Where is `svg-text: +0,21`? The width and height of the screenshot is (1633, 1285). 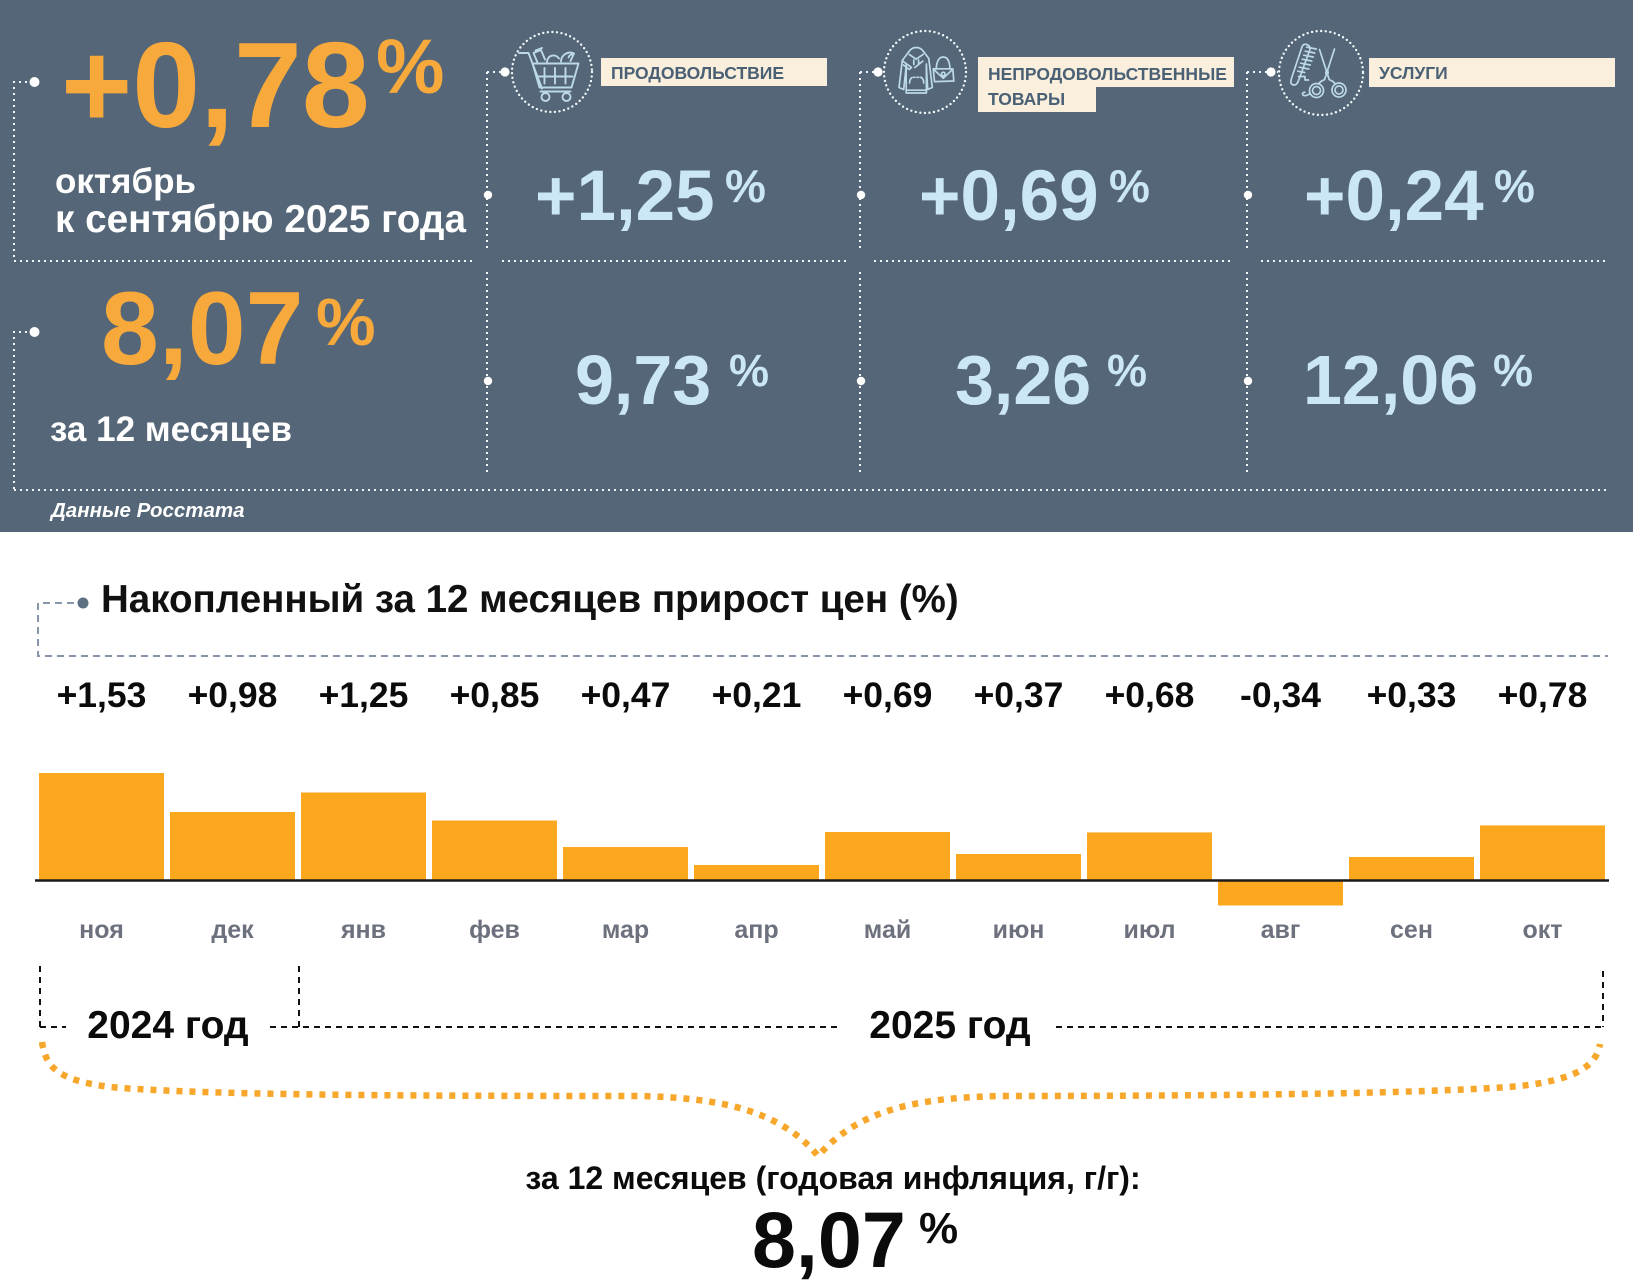
svg-text: +0,21 is located at coordinates (757, 695).